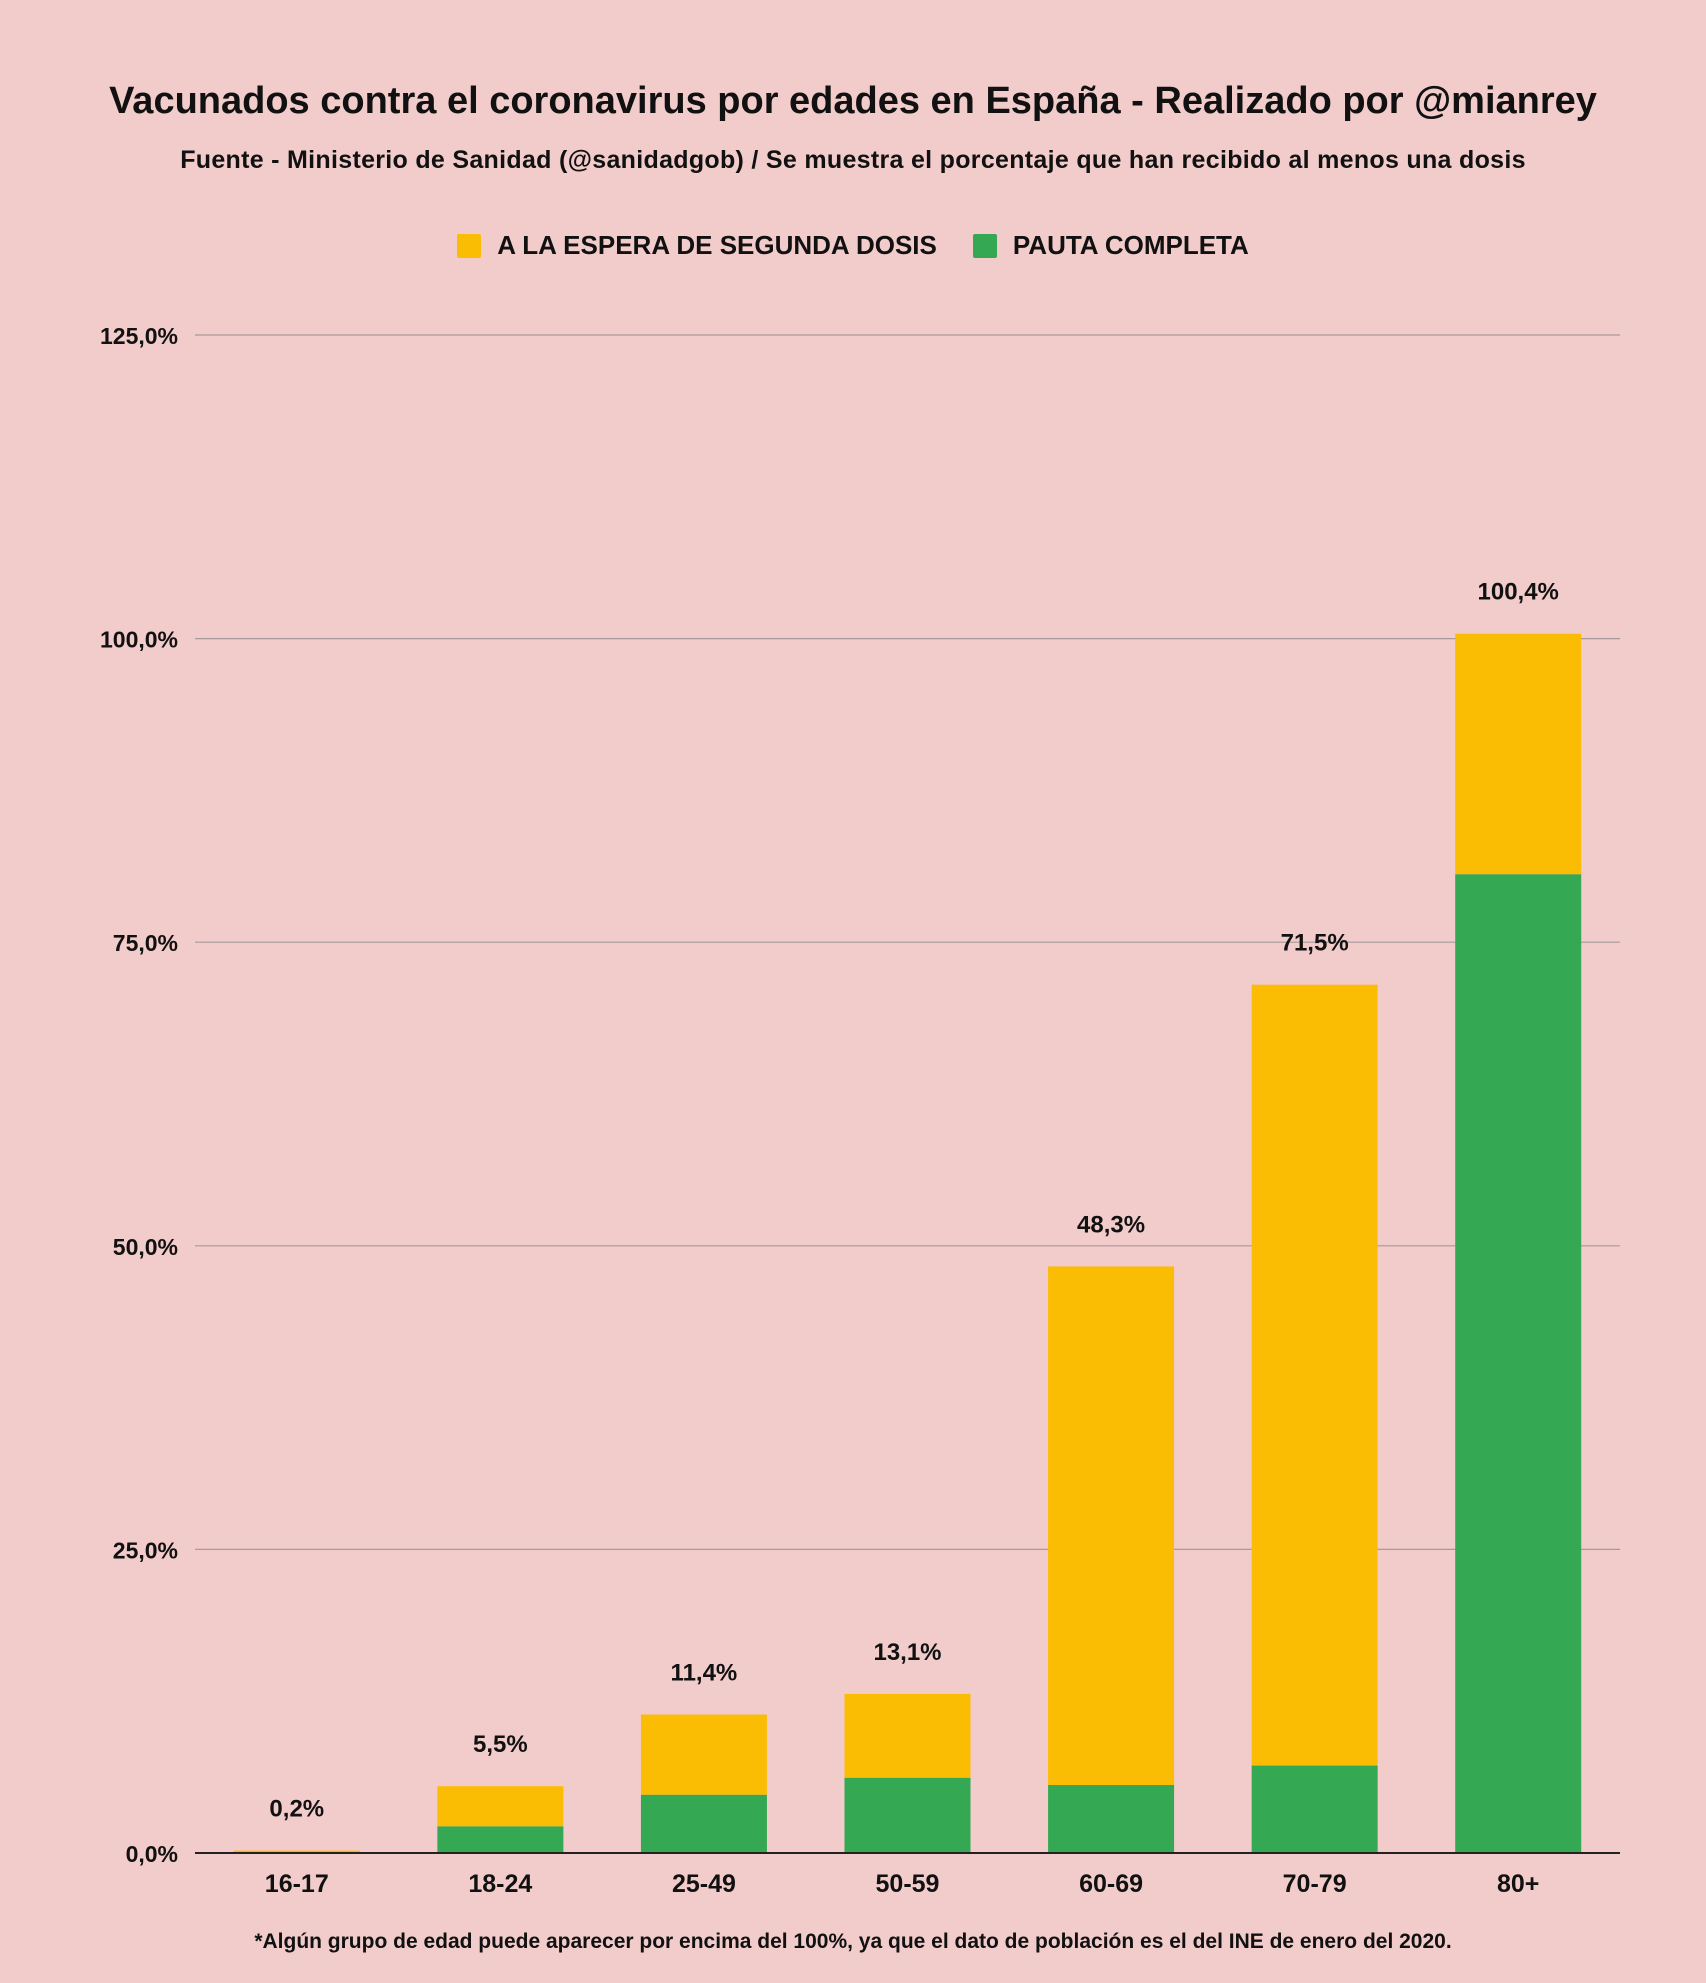  Describe the element at coordinates (469, 245) in the screenshot. I see `legend-swatch-espera` at that location.